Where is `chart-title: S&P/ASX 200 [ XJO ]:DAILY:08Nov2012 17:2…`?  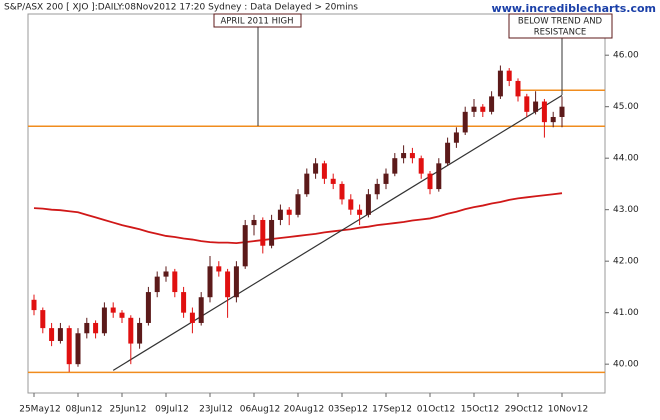
chart-title: S&P/ASX 200 [ XJO ]:DAILY:08Nov2012 17:2… is located at coordinates (181, 8).